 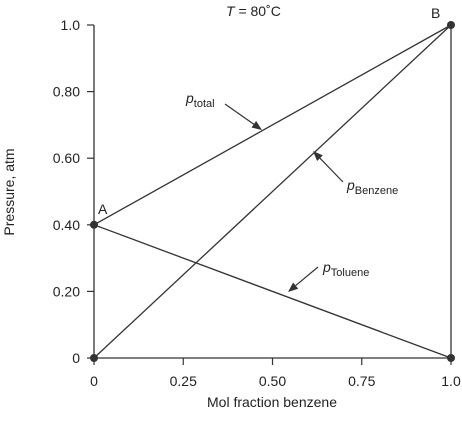 I want to click on chart-title-rest: = 80˚C, so click(x=258, y=11).